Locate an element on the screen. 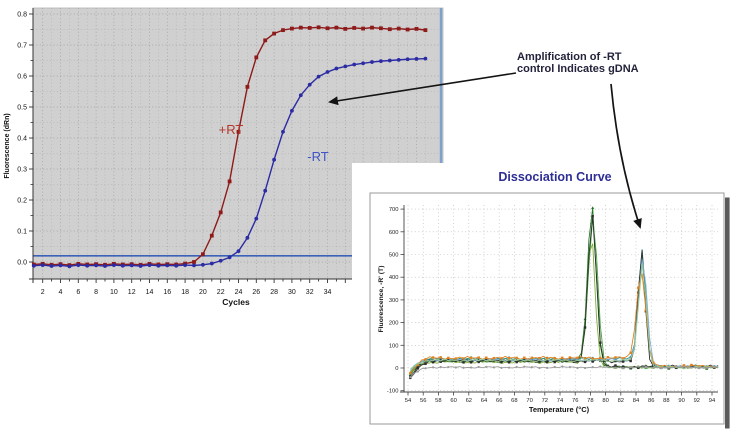  diss-x-tick-label: 58 is located at coordinates (438, 401).